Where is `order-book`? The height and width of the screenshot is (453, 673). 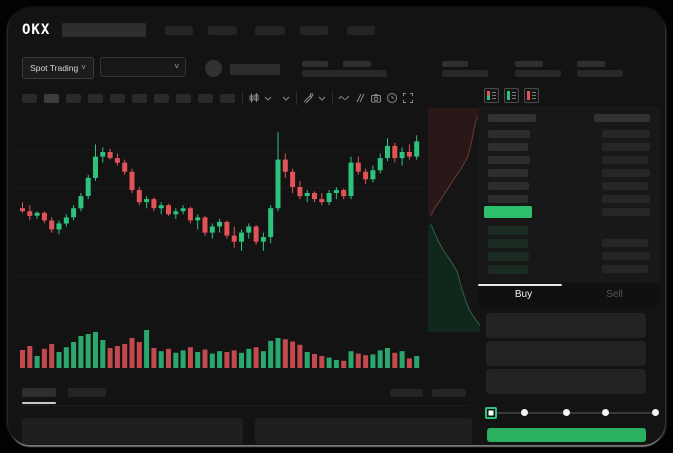 order-book is located at coordinates (569, 194).